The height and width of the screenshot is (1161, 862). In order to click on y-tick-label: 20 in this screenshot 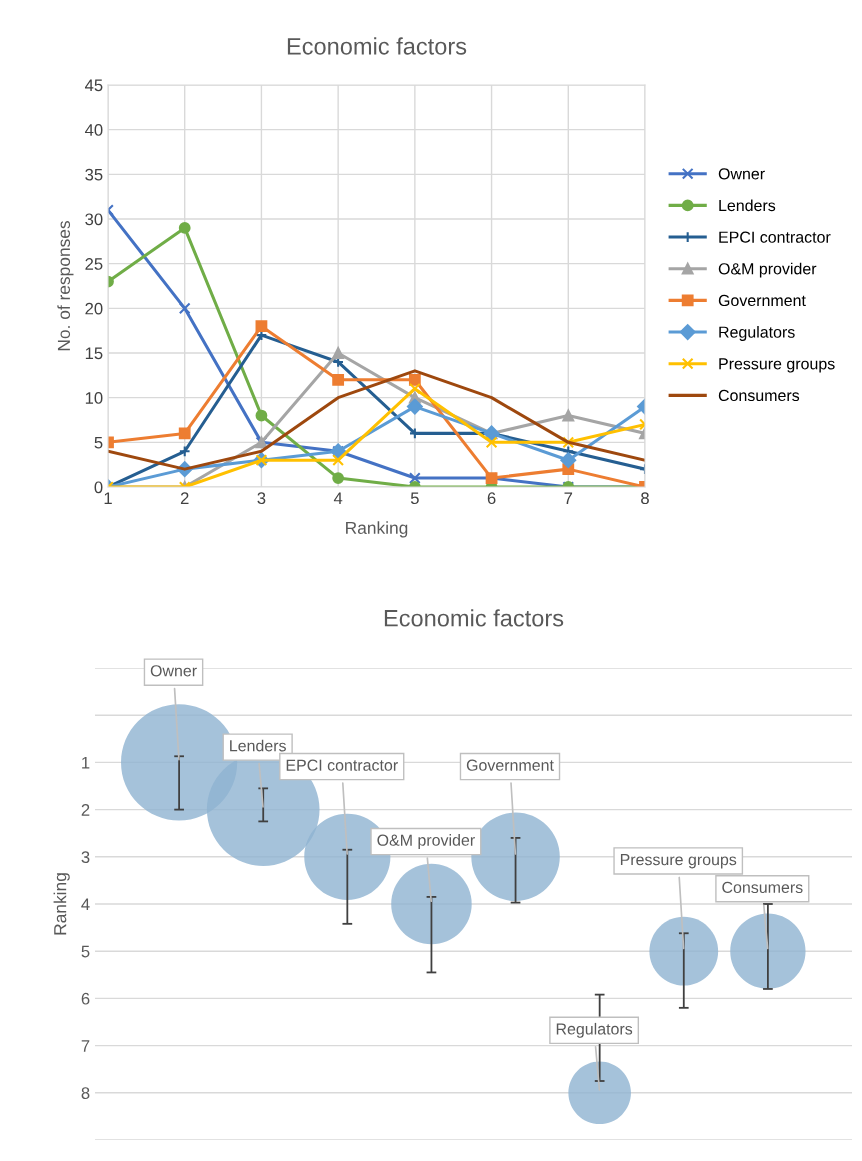, I will do `click(94, 308)`.